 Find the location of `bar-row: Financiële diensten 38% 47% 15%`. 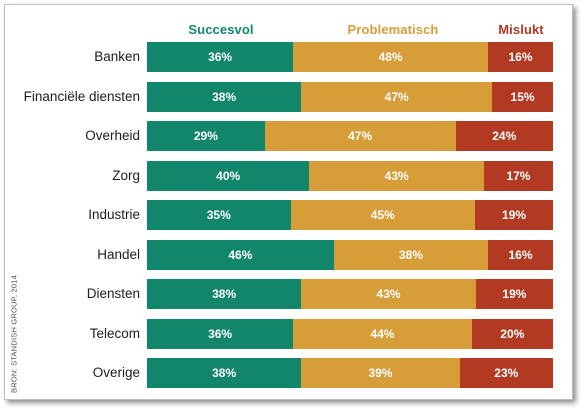

bar-row: Financiële diensten 38% 47% 15% is located at coordinates (292, 96).